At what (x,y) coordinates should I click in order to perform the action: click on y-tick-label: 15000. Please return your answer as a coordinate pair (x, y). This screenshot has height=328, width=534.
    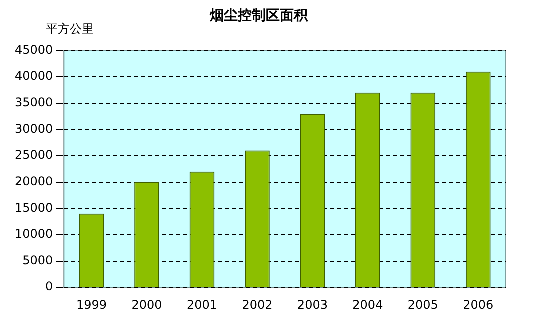
    Looking at the image, I should click on (34, 207).